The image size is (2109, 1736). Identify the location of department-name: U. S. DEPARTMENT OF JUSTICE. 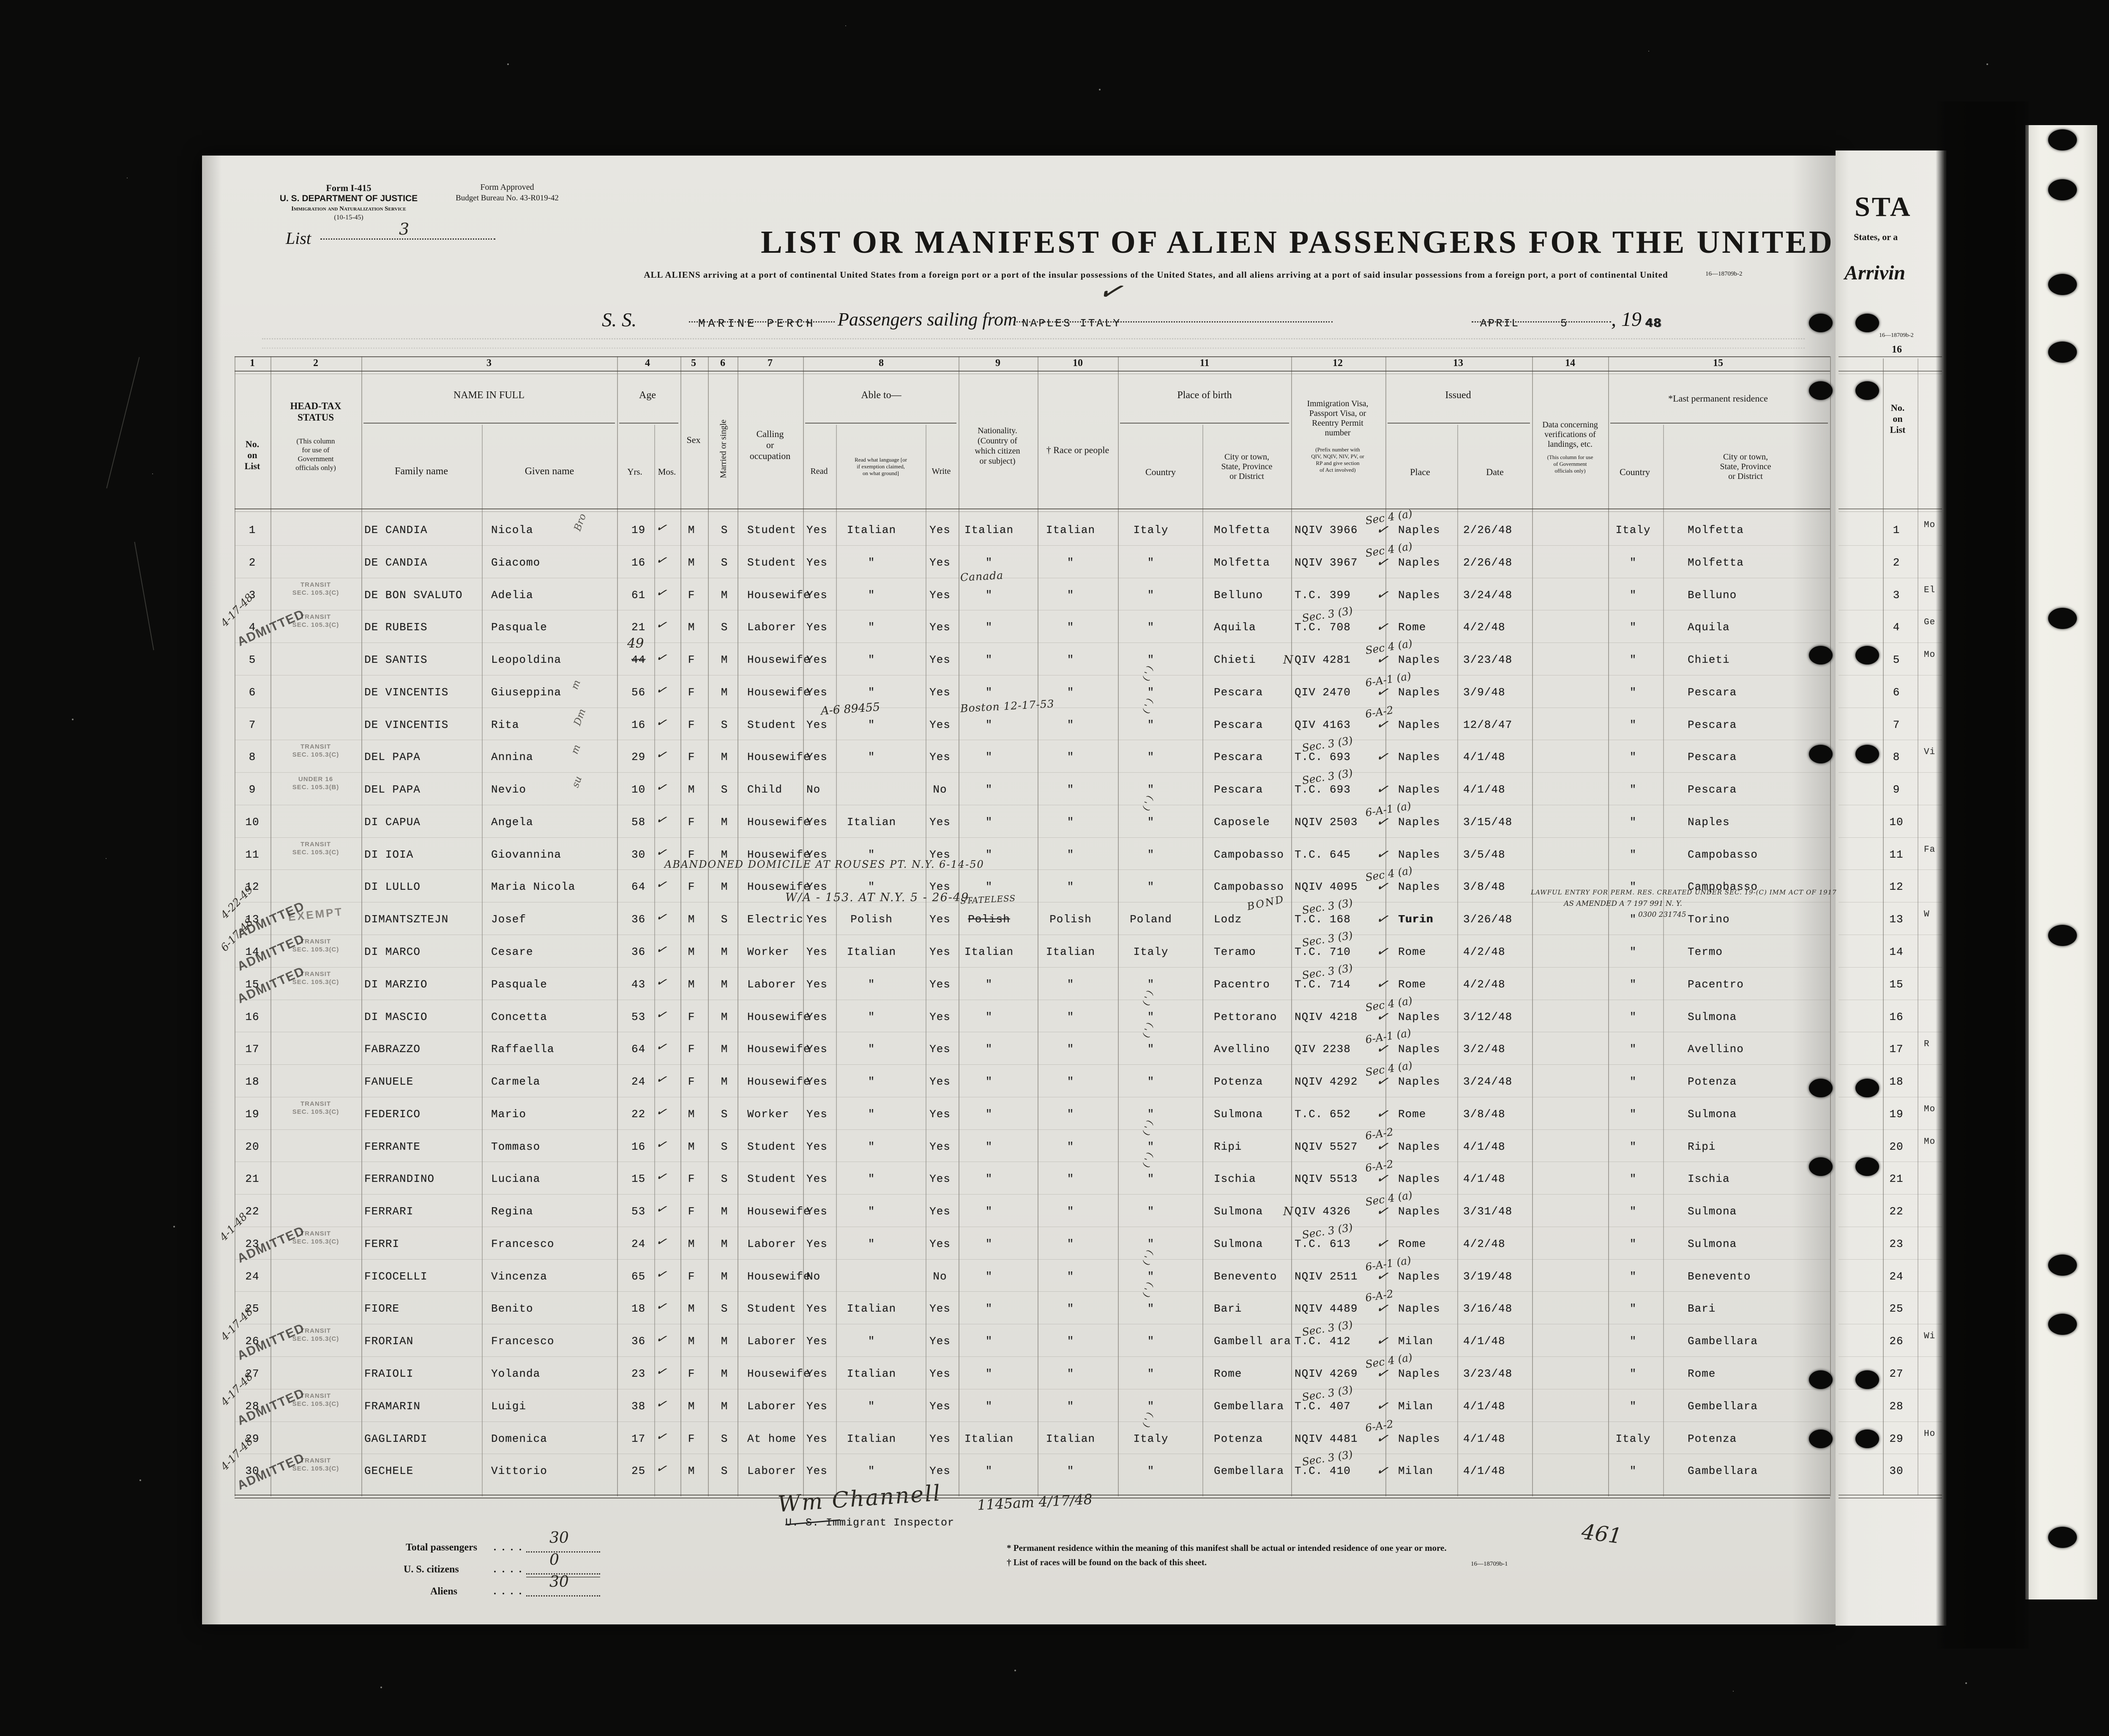
(349, 198).